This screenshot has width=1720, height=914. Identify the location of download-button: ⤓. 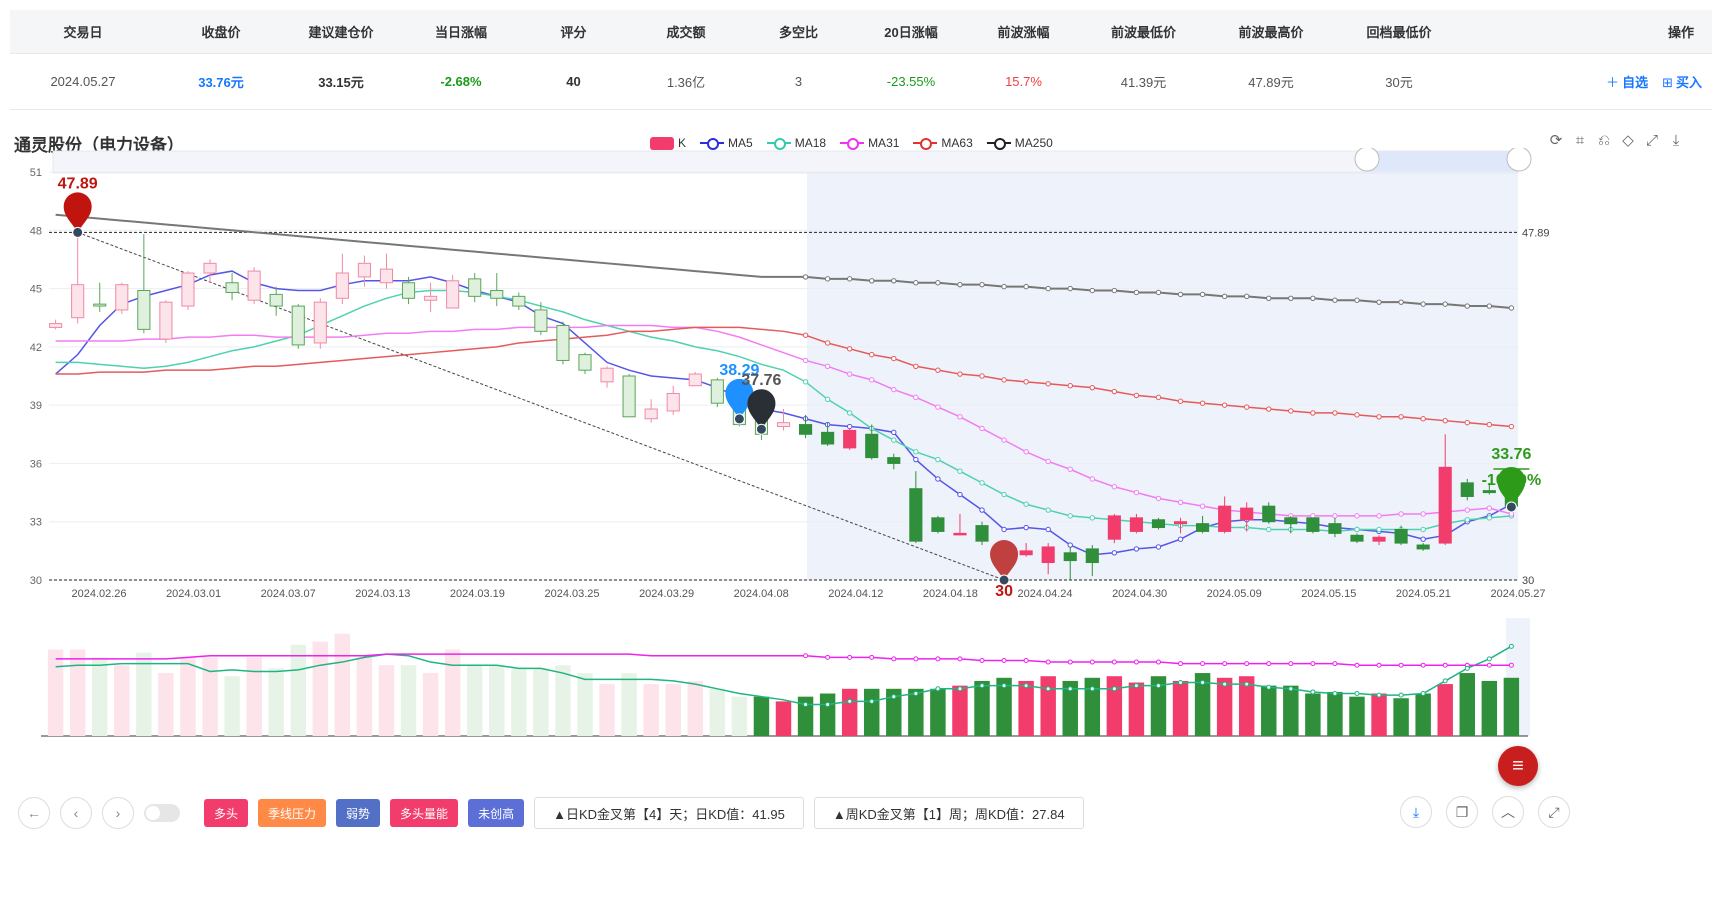
(1416, 812).